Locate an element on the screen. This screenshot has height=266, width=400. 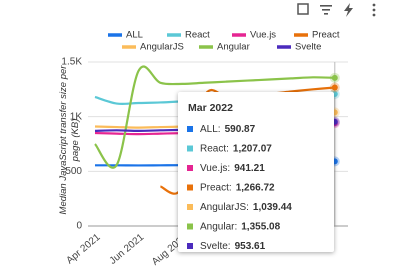
tooltip-name: ALL is located at coordinates (209, 129).